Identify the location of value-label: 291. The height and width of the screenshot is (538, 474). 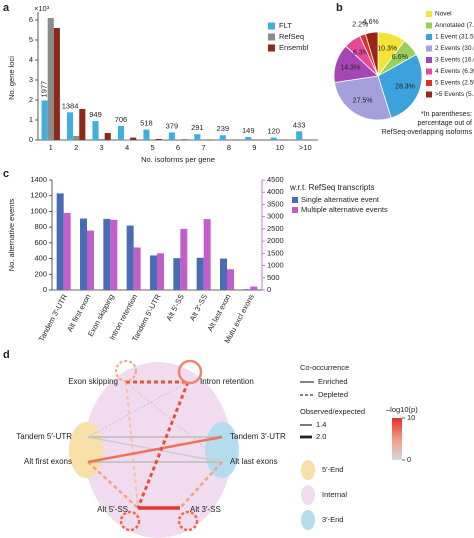
(197, 127).